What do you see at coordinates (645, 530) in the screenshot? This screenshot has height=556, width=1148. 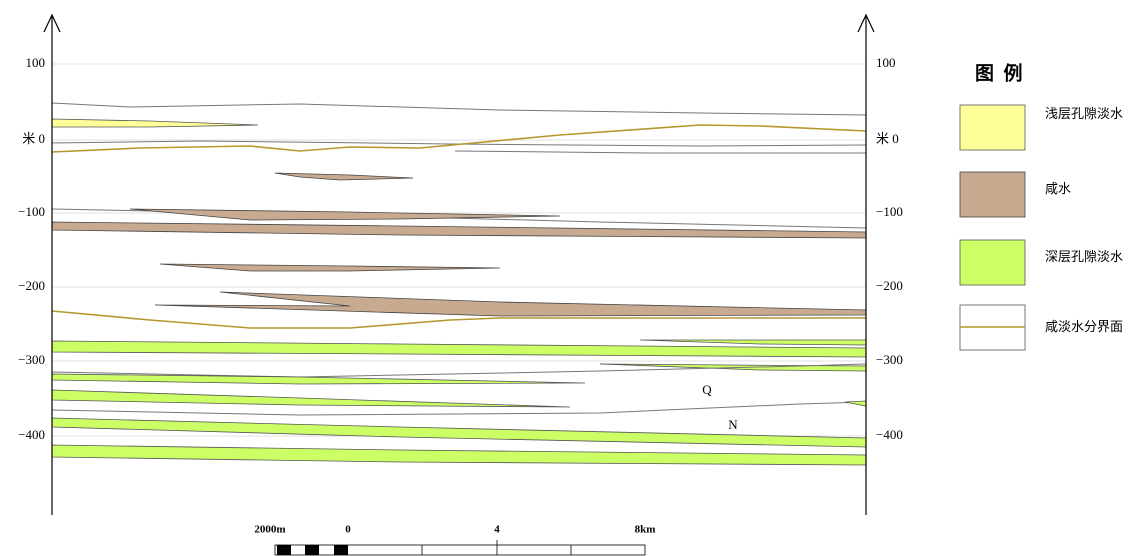 I see `scale-label: 8km` at bounding box center [645, 530].